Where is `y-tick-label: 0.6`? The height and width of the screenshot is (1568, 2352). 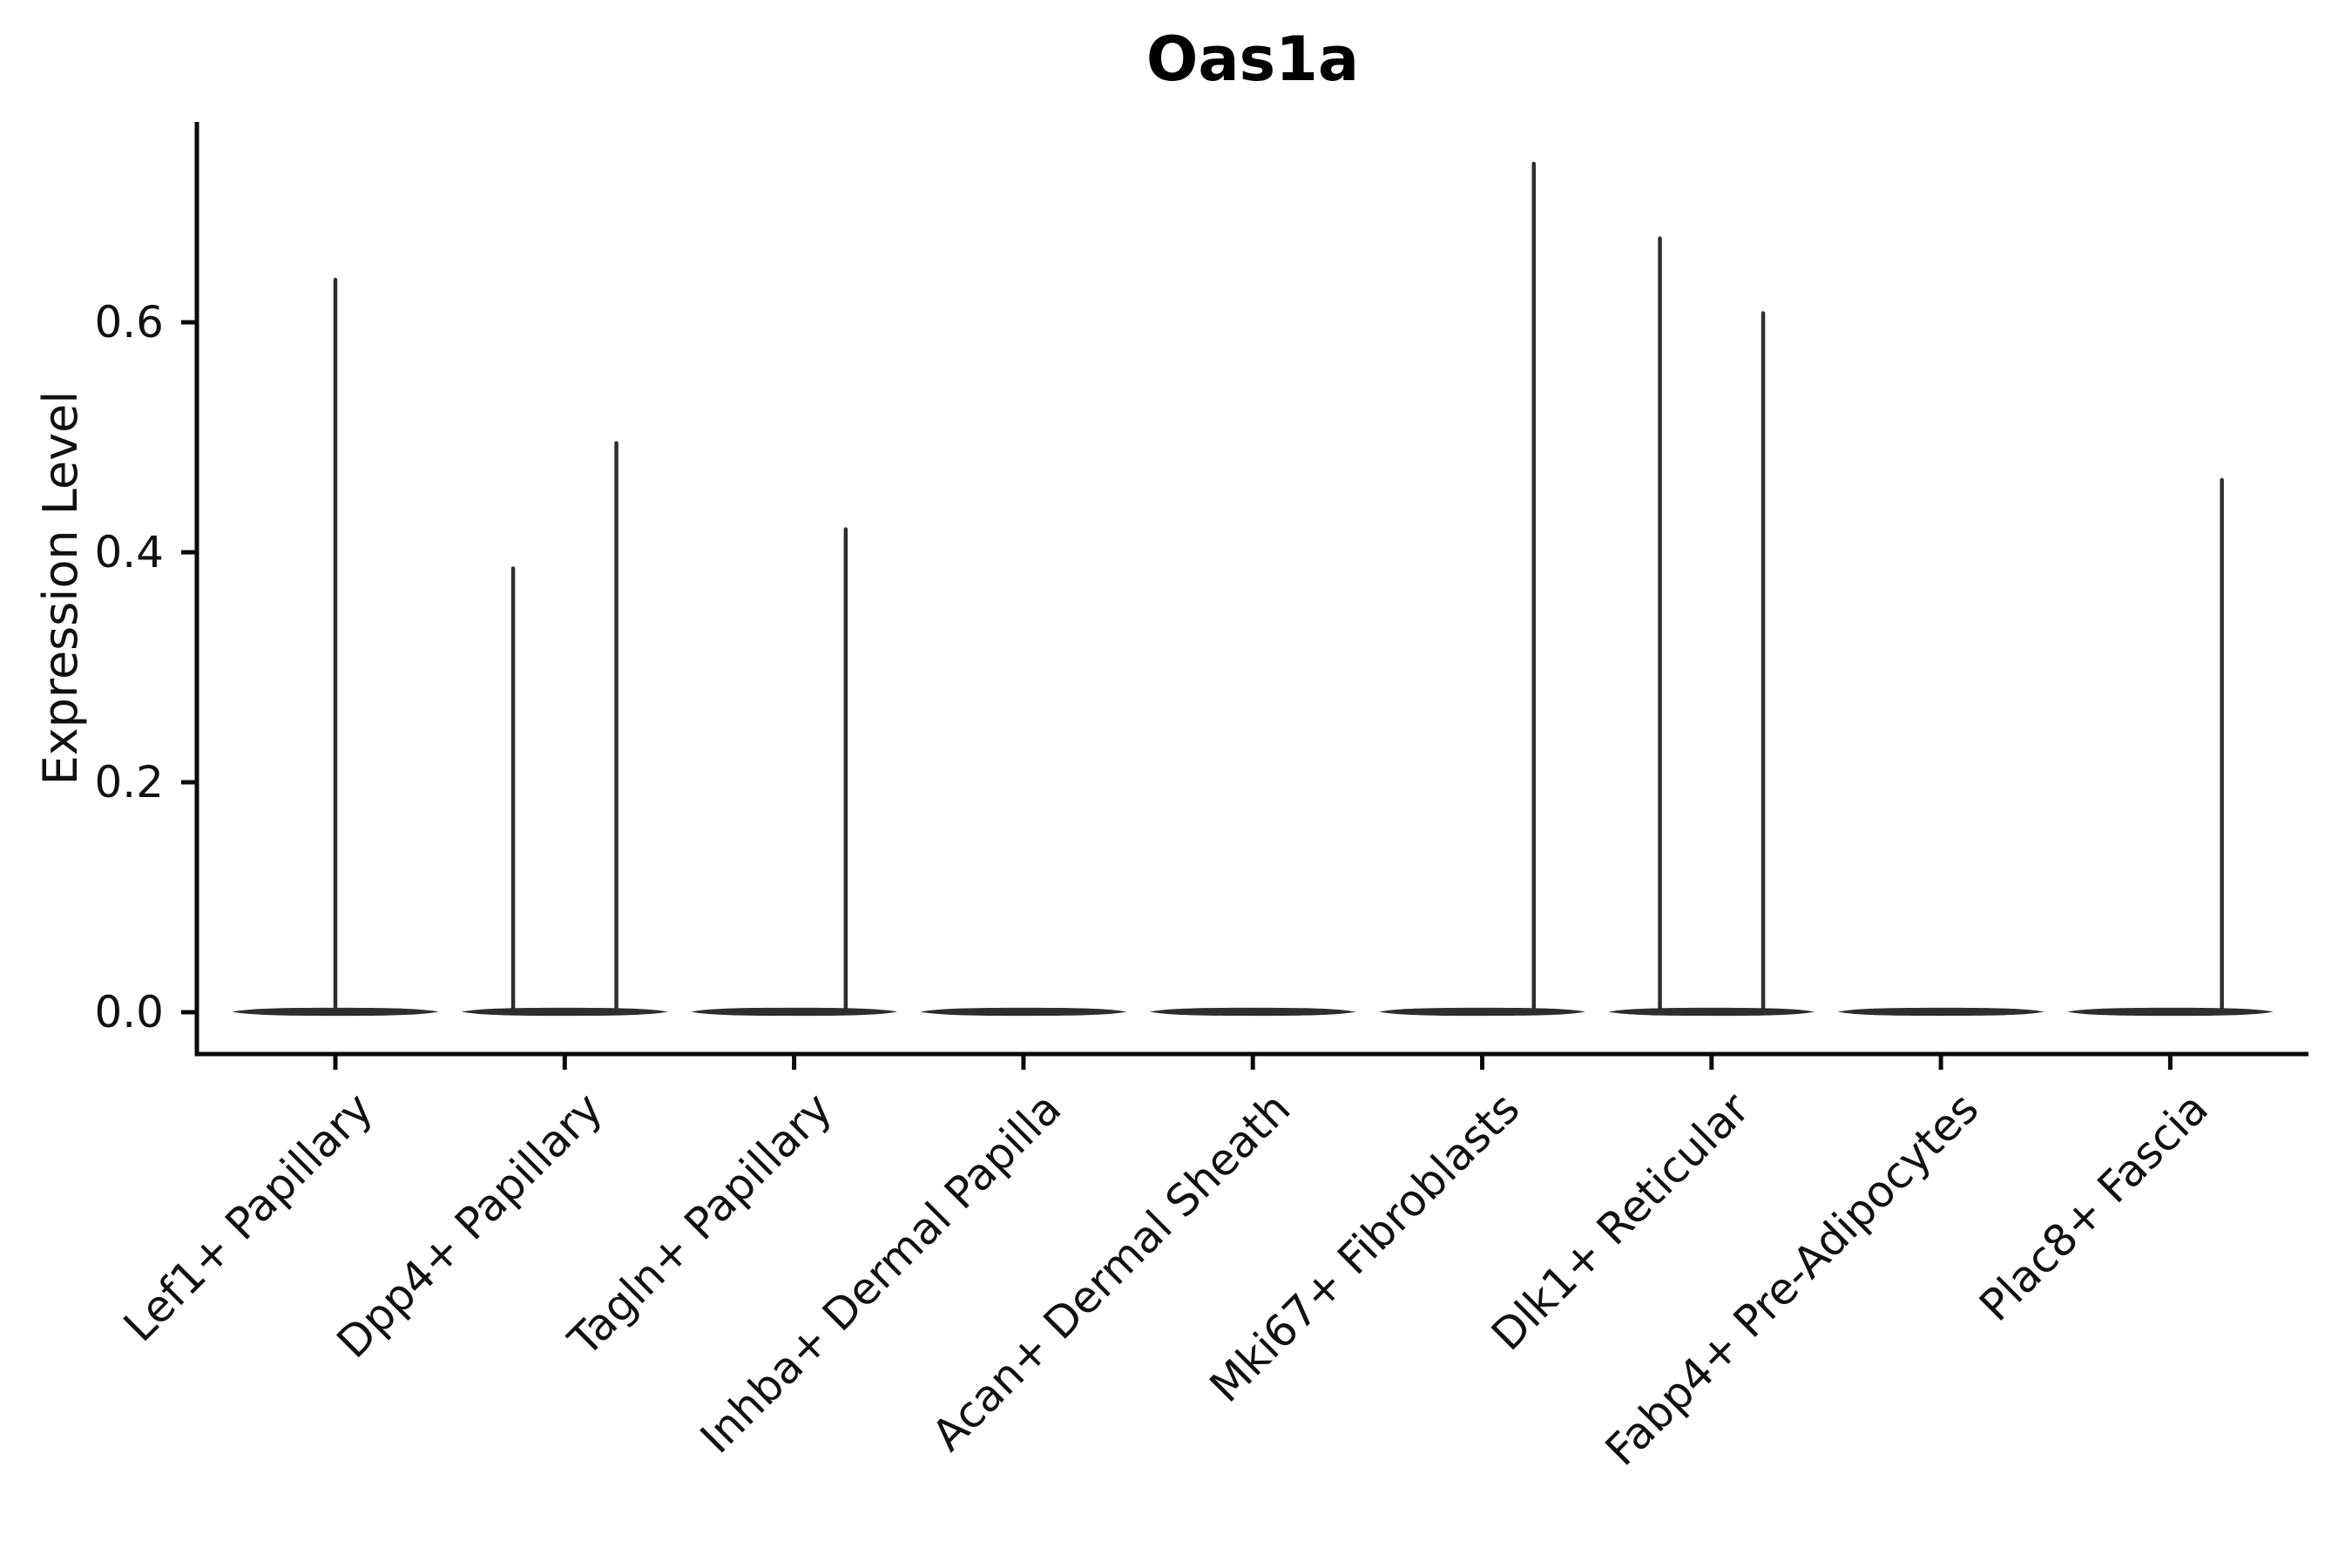 y-tick-label: 0.6 is located at coordinates (129, 322).